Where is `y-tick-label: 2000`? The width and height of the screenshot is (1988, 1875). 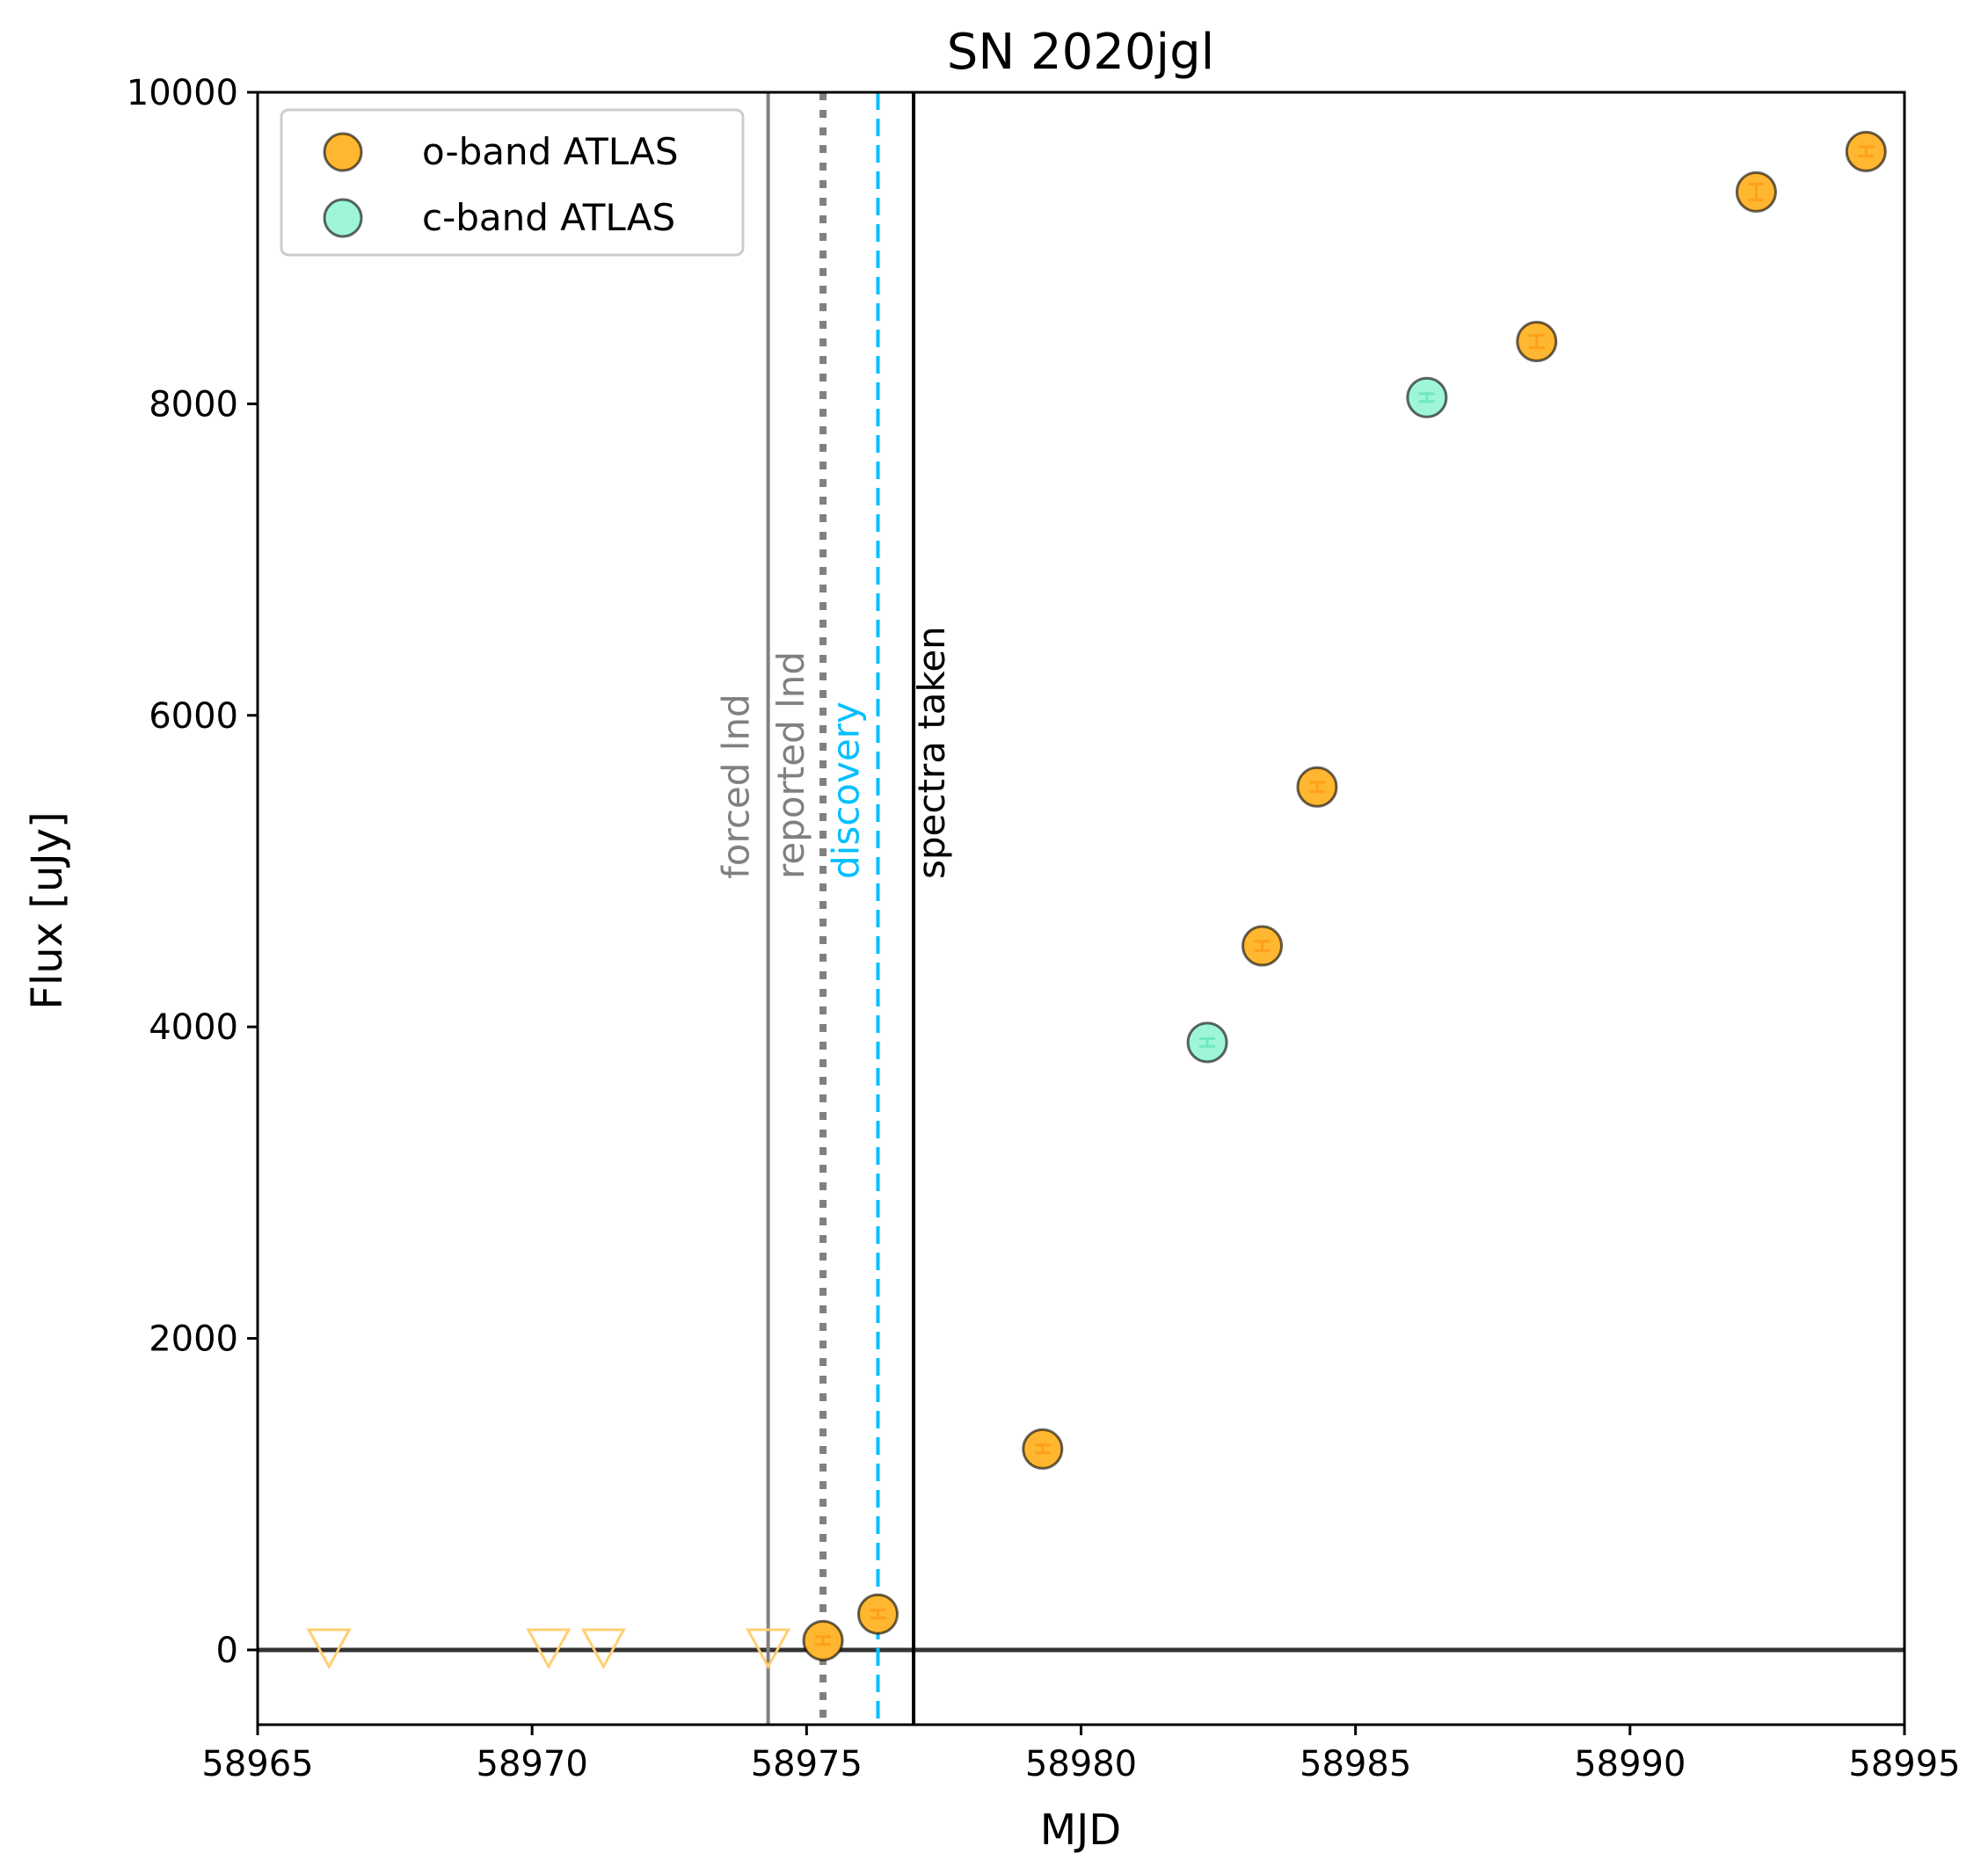
y-tick-label: 2000 is located at coordinates (193, 1339).